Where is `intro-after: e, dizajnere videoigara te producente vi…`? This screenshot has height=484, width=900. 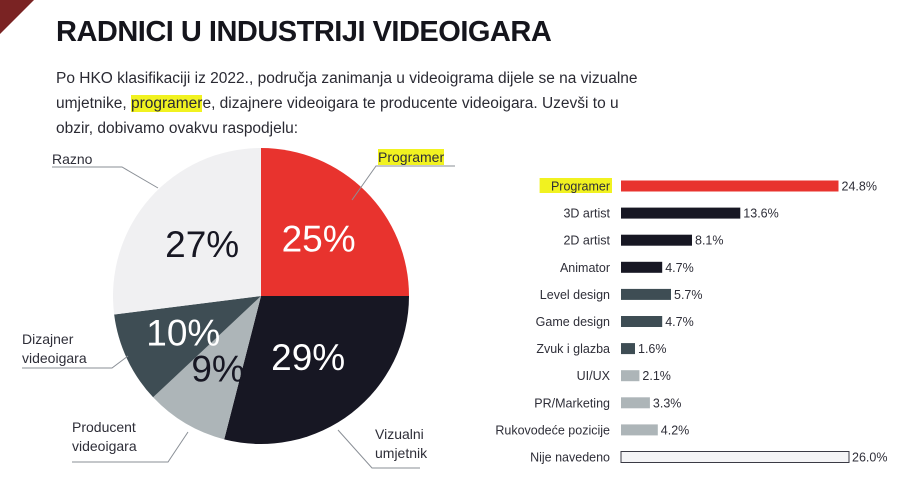
intro-after: e, dizajnere videoigara te producente vi… is located at coordinates (337, 116).